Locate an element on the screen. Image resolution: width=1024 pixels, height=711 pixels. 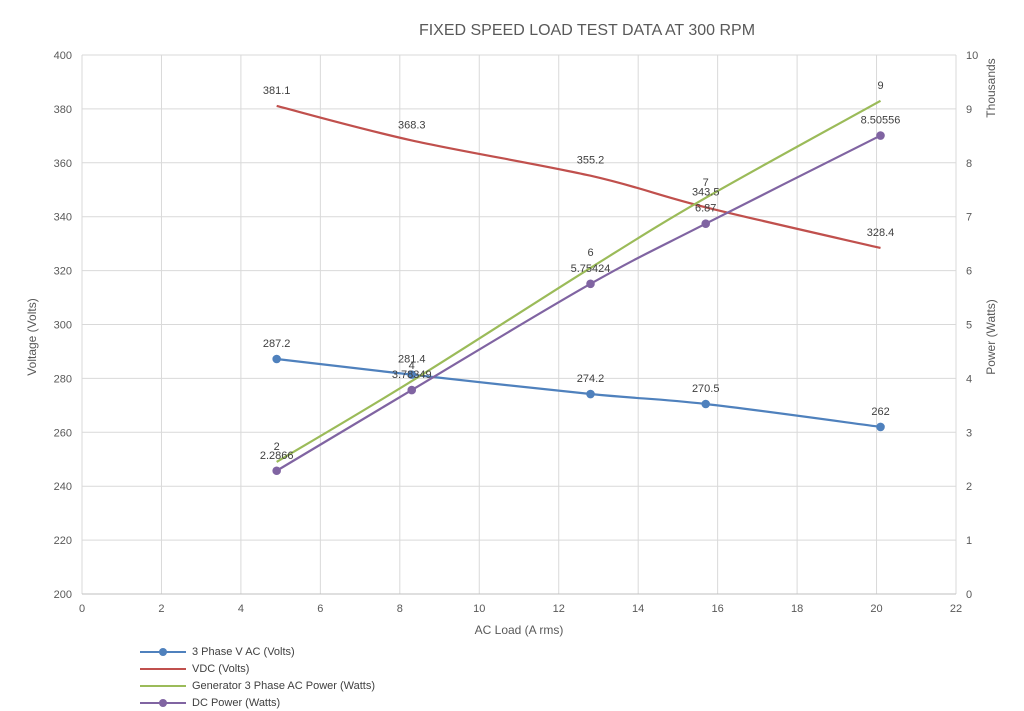
x-tick-label: 18 is located at coordinates (797, 609).